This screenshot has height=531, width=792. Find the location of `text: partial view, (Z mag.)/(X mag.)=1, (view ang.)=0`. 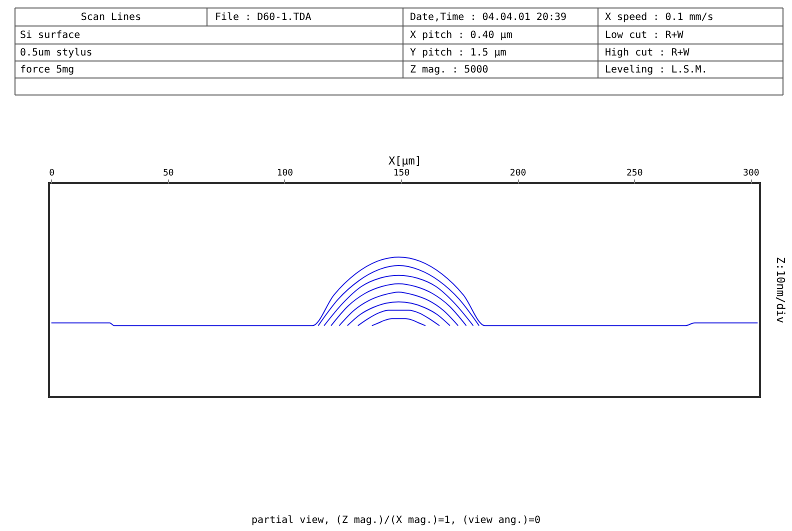

text: partial view, (Z mag.)/(X mag.)=1, (view ang.)=0 is located at coordinates (396, 520).